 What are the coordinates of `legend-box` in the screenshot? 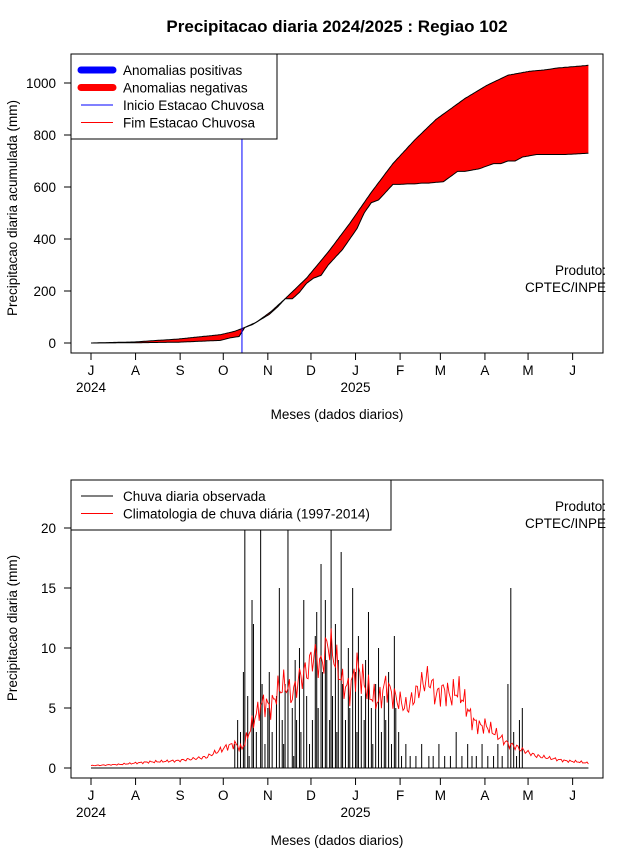 It's located at (231, 505).